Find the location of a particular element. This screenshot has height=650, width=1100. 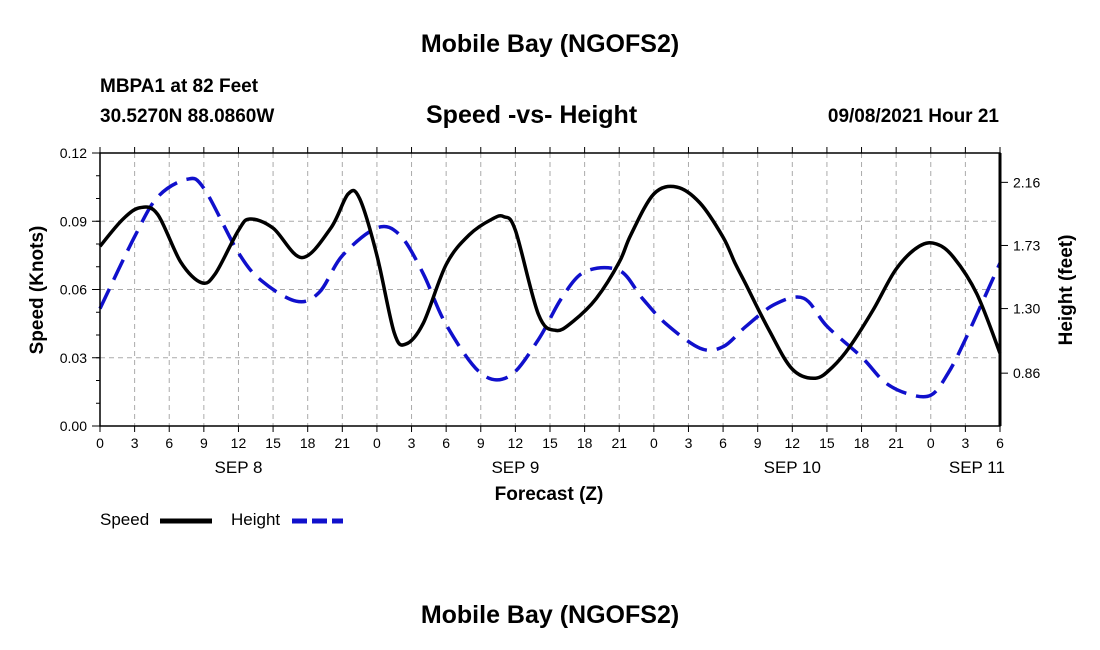

y-tick-label: 0.12 is located at coordinates (73, 153).